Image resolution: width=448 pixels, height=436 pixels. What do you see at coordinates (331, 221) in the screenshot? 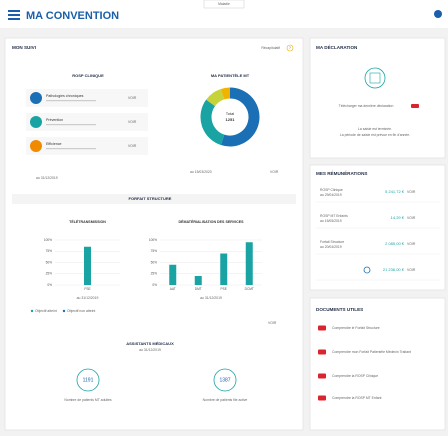
I see `row-date: au 15/05/2019` at bounding box center [331, 221].